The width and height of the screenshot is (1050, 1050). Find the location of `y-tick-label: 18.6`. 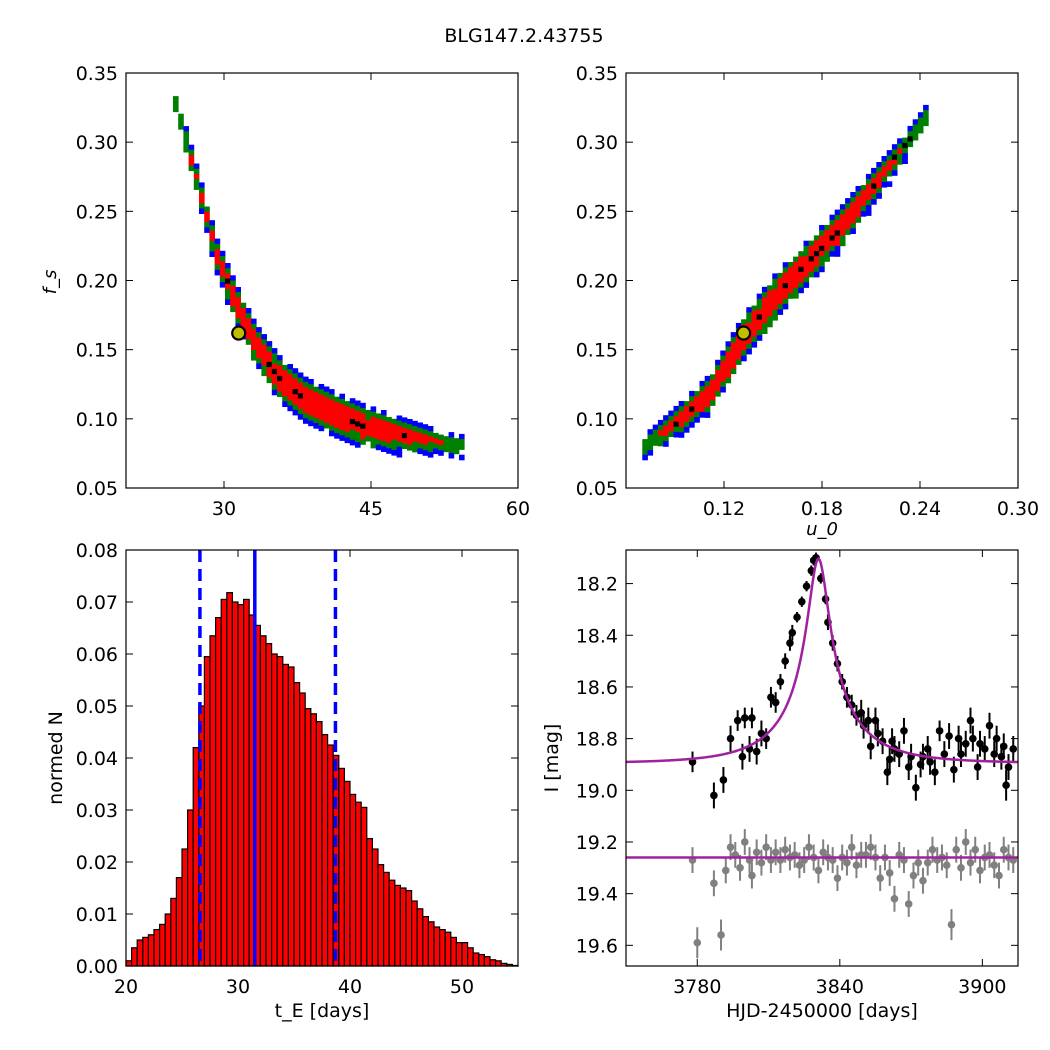

y-tick-label: 18.6 is located at coordinates (597, 688).